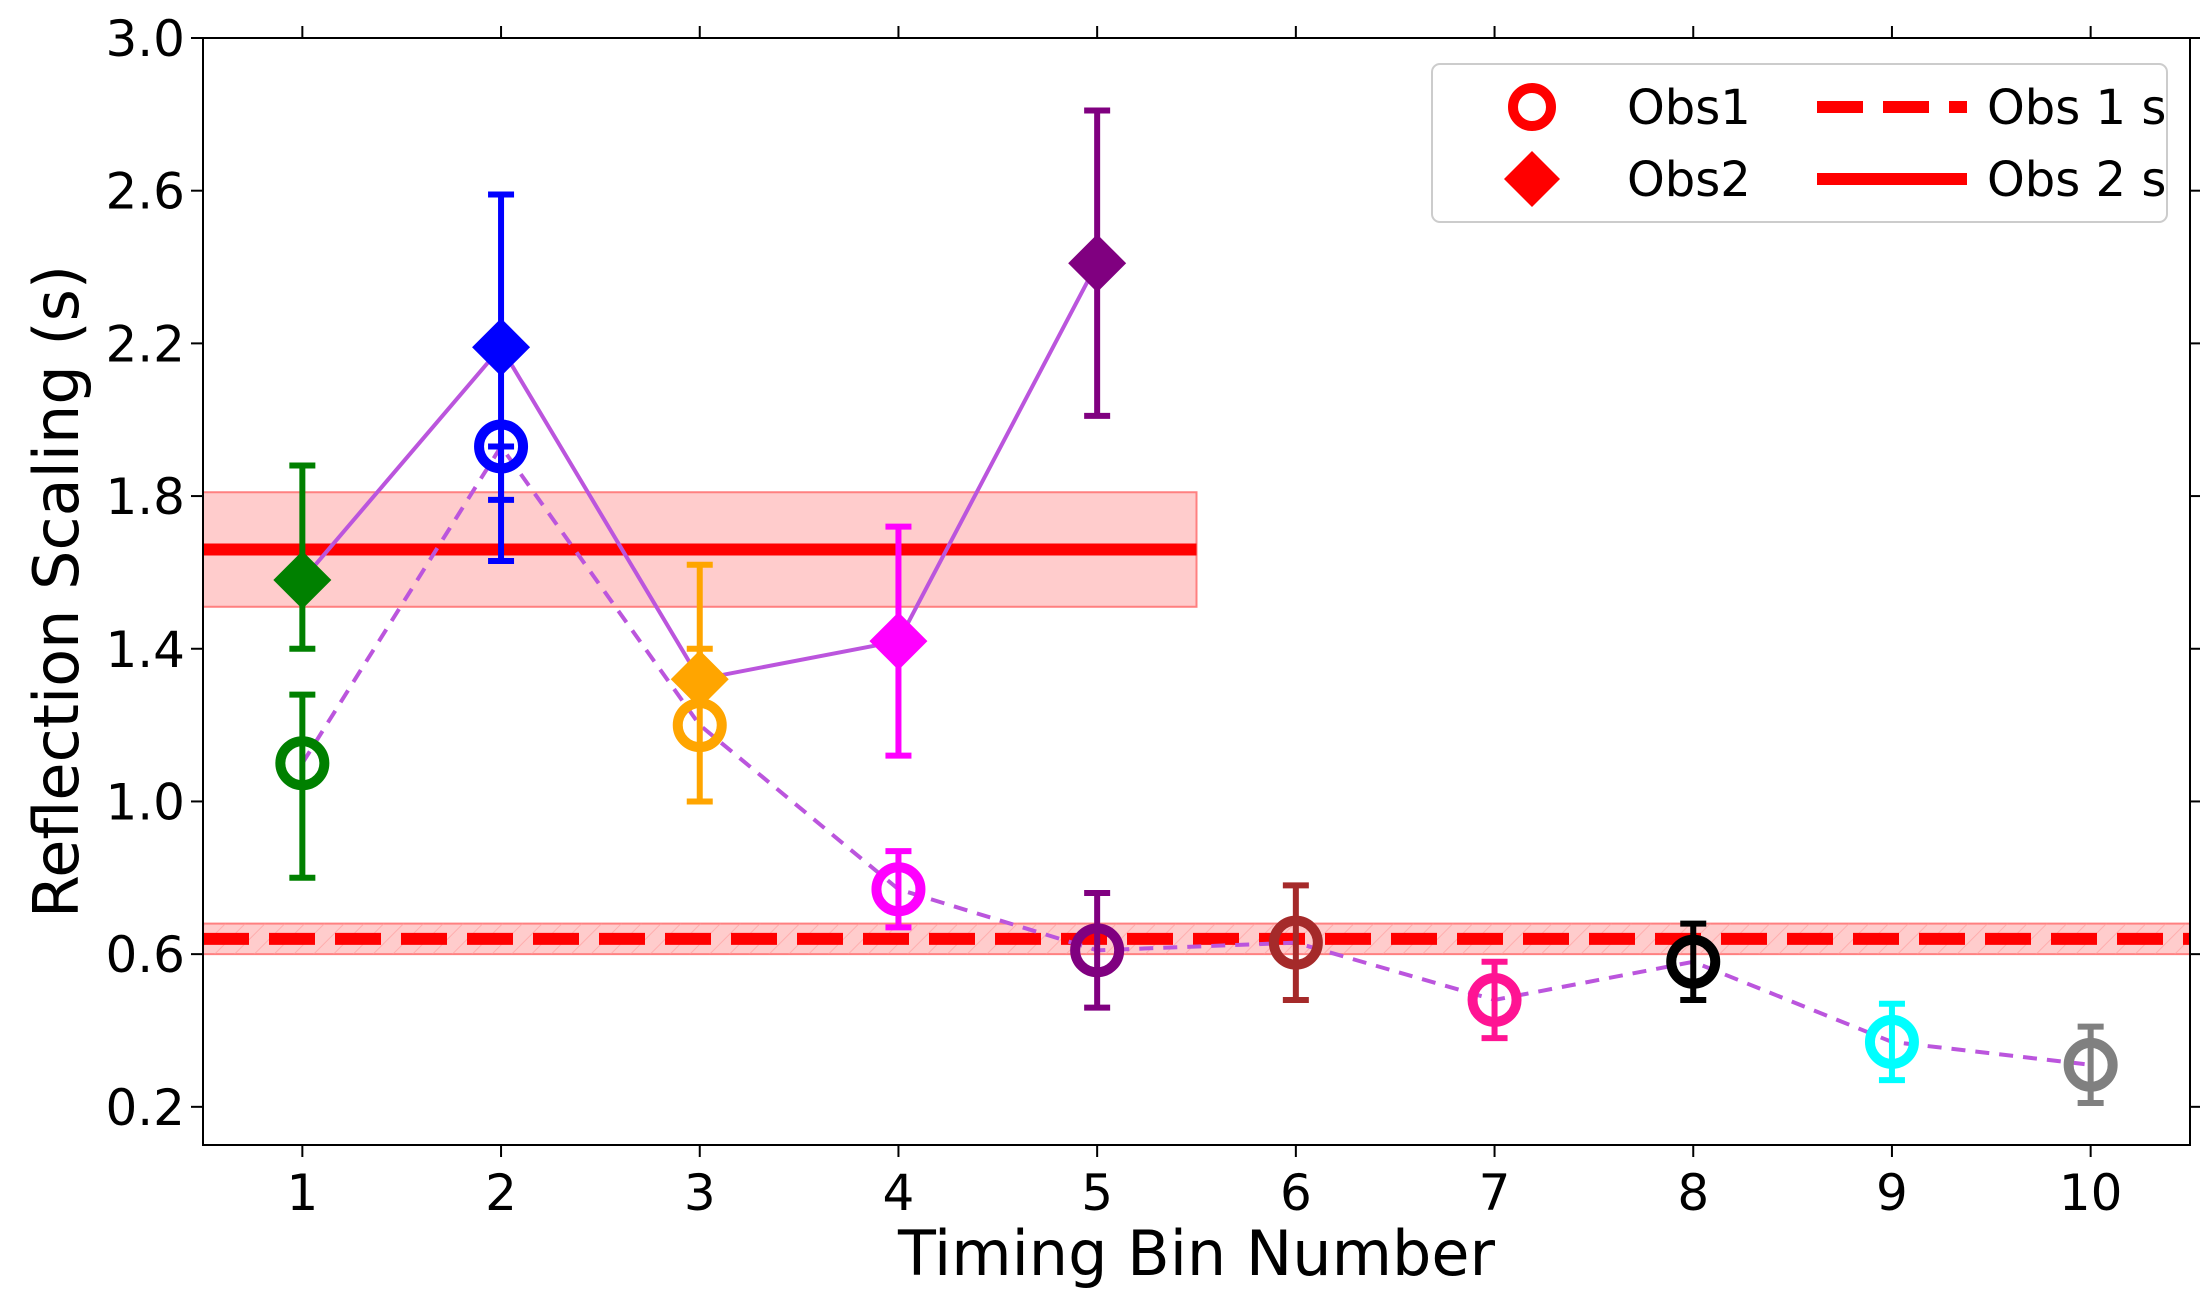 The width and height of the screenshot is (2204, 1299). What do you see at coordinates (145, 497) in the screenshot?
I see `y-tick-label: 1.8` at bounding box center [145, 497].